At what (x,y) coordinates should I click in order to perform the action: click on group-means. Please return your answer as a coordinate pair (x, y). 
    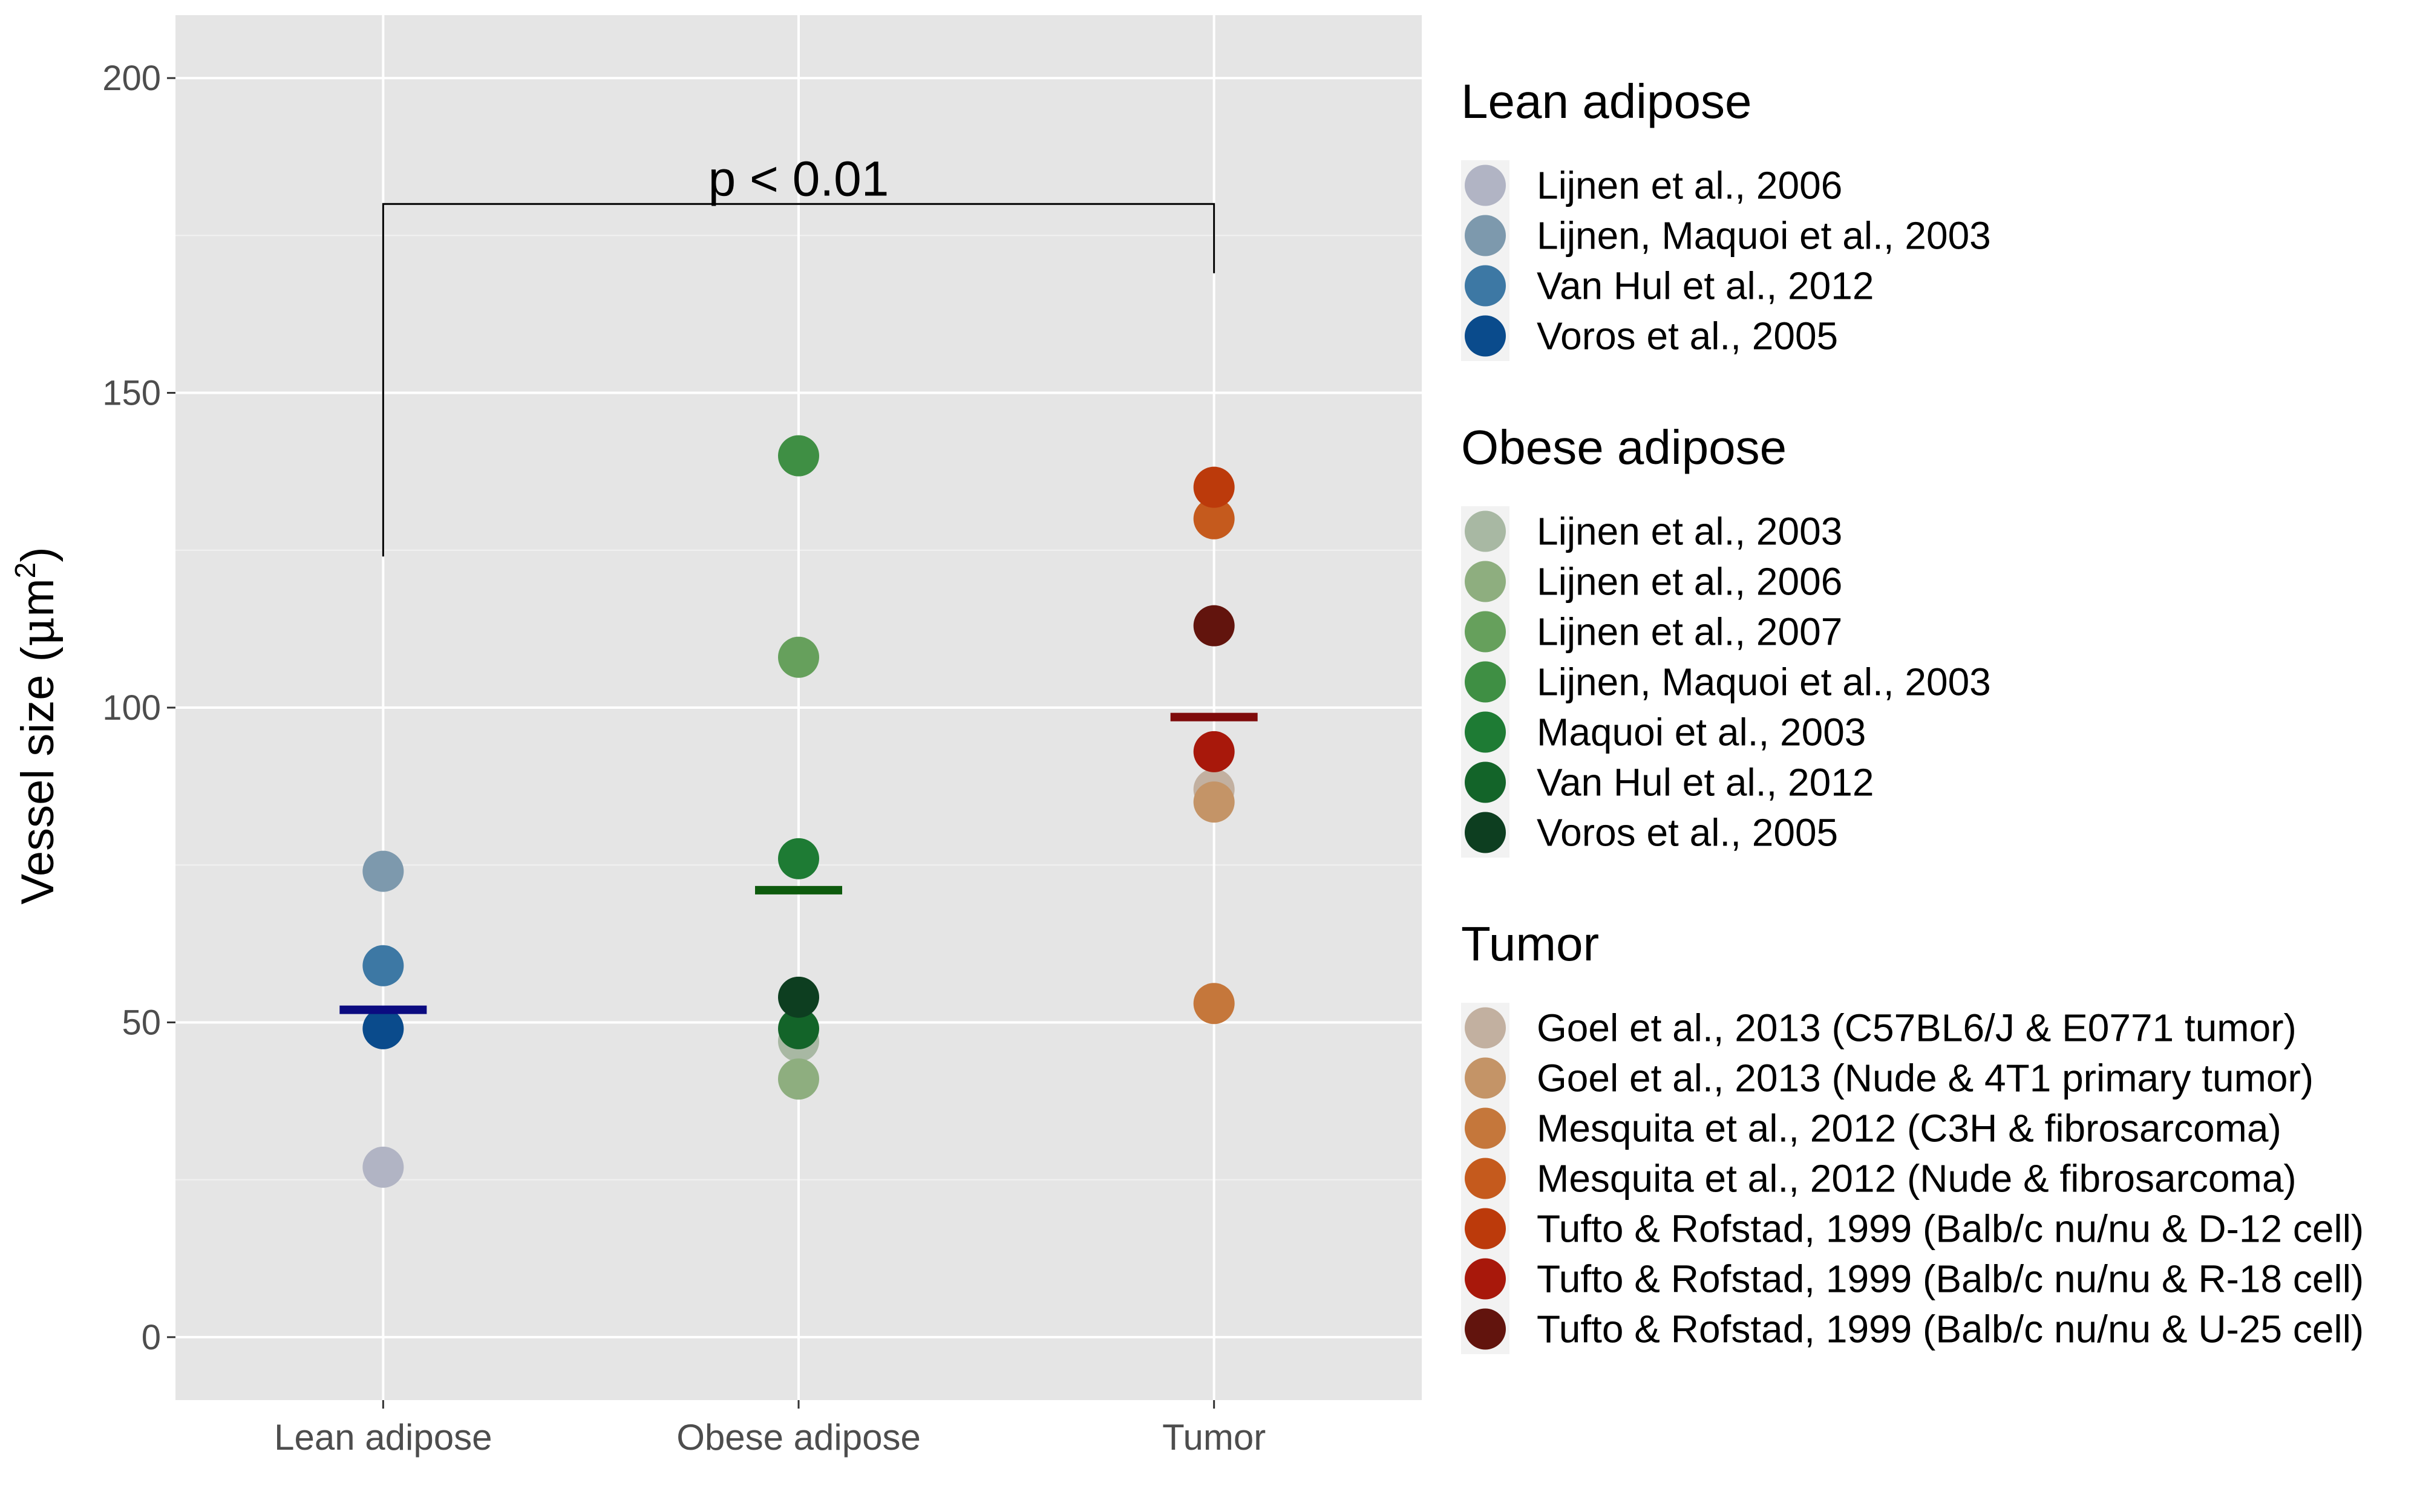
    Looking at the image, I should click on (798, 863).